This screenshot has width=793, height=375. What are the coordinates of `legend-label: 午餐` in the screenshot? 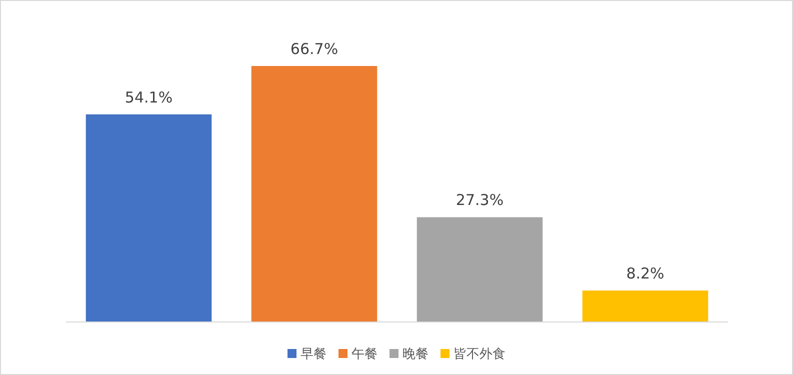 It's located at (365, 354).